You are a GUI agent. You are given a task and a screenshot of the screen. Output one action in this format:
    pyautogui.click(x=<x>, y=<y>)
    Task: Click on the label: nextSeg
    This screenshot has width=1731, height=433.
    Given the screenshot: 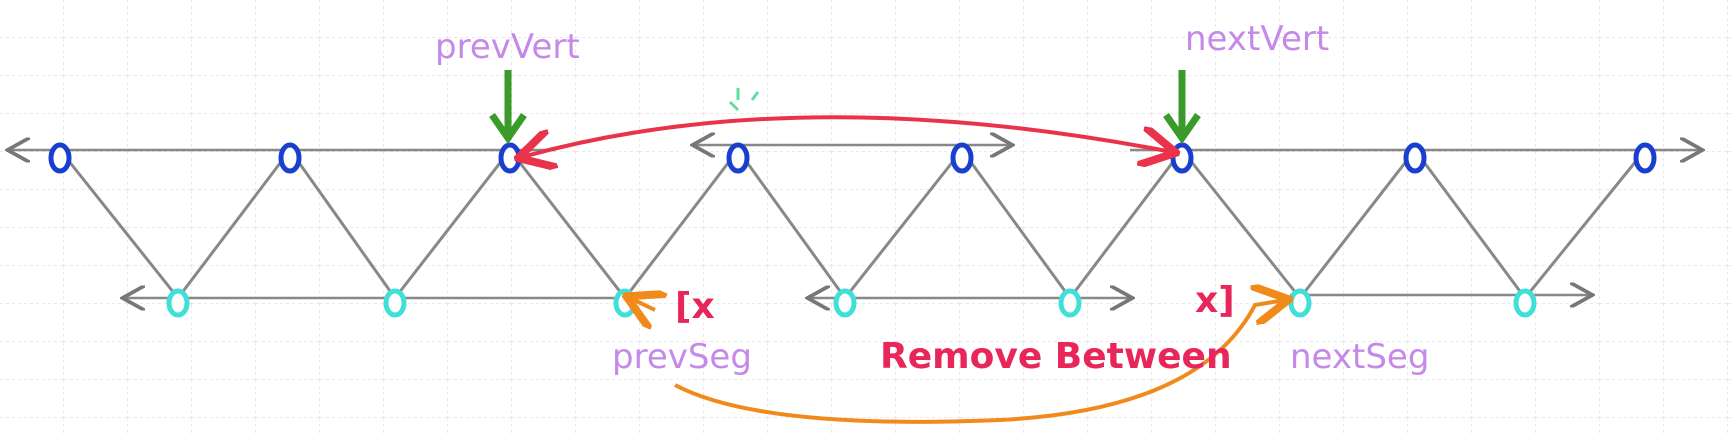 What is the action you would take?
    pyautogui.click(x=1359, y=357)
    